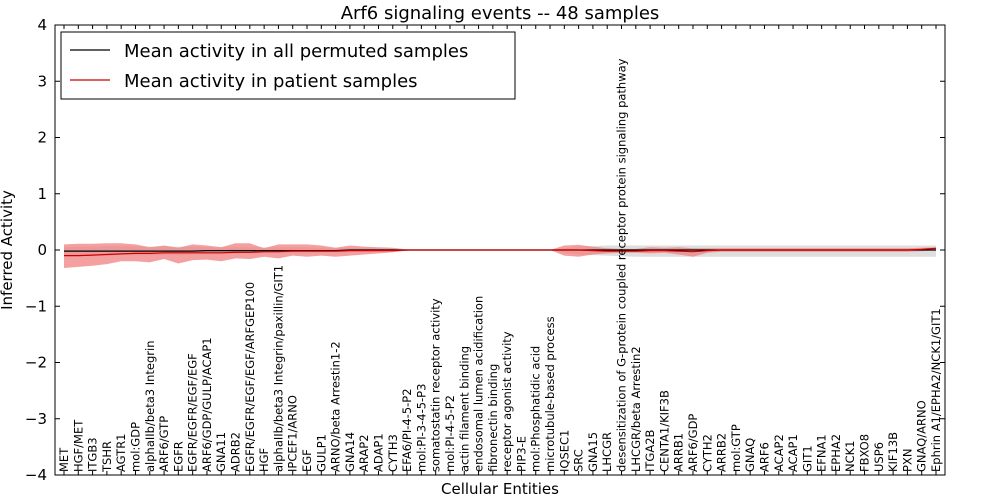 Image resolution: width=1000 pixels, height=504 pixels. I want to click on lines-layer, so click(500, 252).